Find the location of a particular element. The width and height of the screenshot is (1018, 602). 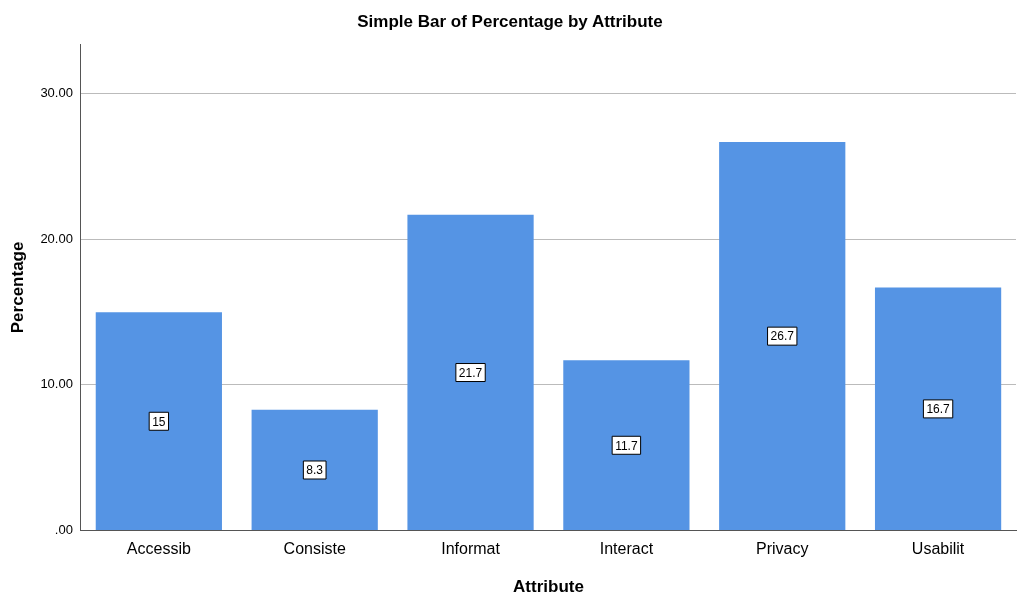

x-tick-label: Consiste is located at coordinates (314, 549).